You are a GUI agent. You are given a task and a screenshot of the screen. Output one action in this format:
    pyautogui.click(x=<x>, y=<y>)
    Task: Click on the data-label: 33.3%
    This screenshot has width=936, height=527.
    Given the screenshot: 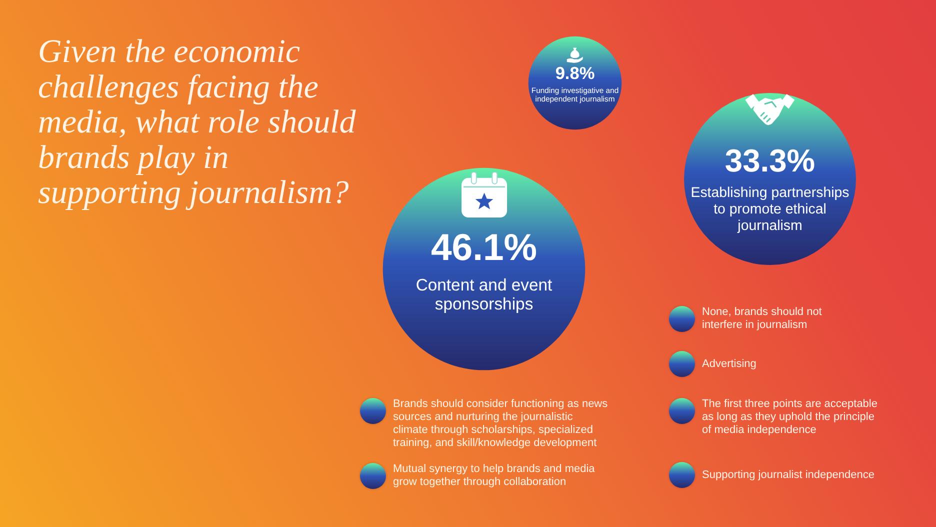 What is the action you would take?
    pyautogui.click(x=770, y=160)
    